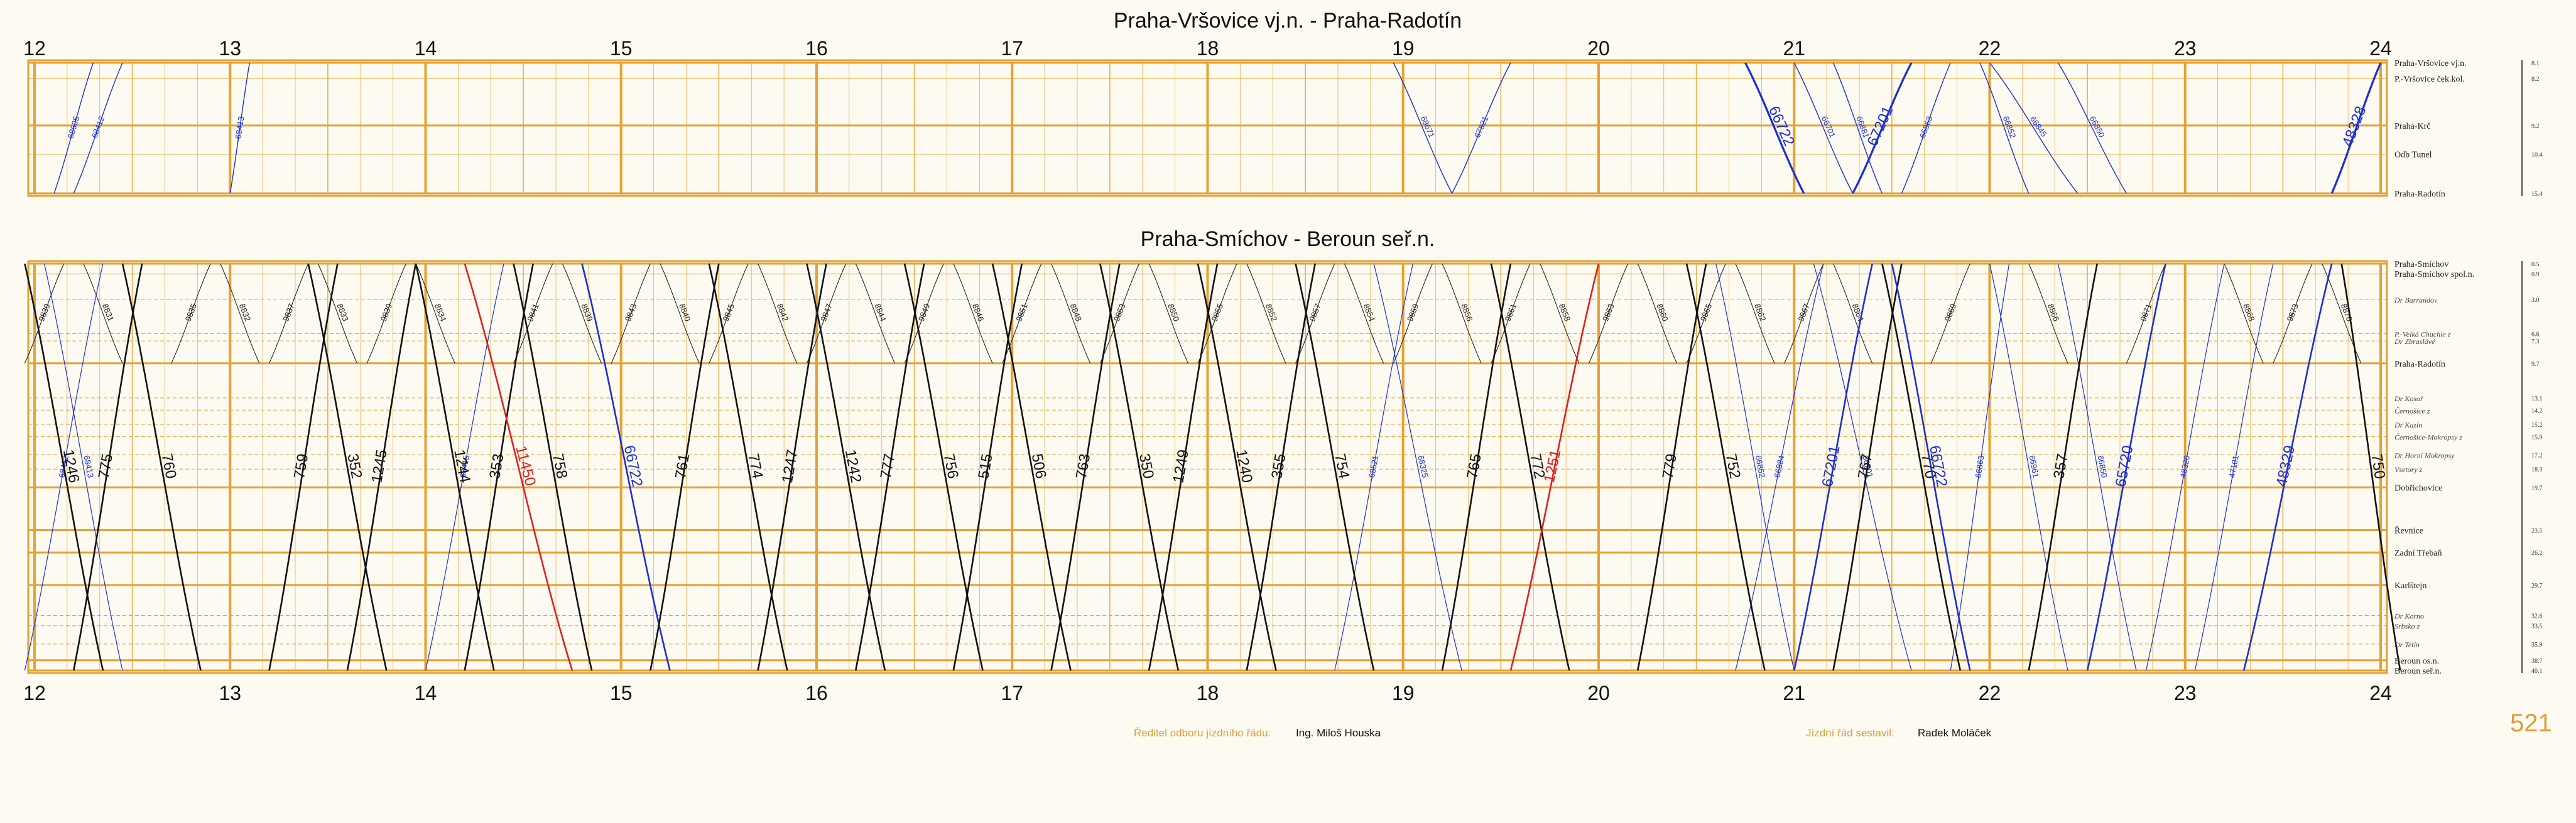 This screenshot has height=823, width=2576. I want to click on hour-label-top: 20, so click(1598, 49).